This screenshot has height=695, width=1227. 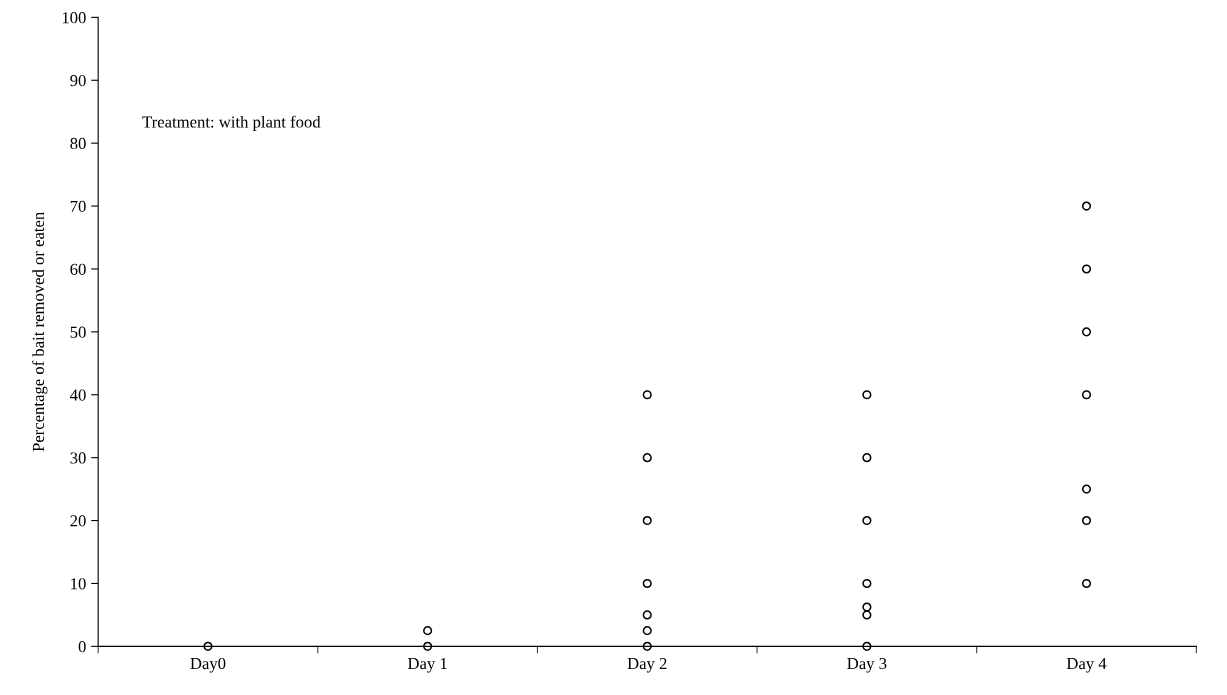 I want to click on x-tick-label: Day 4, so click(x=1086, y=665).